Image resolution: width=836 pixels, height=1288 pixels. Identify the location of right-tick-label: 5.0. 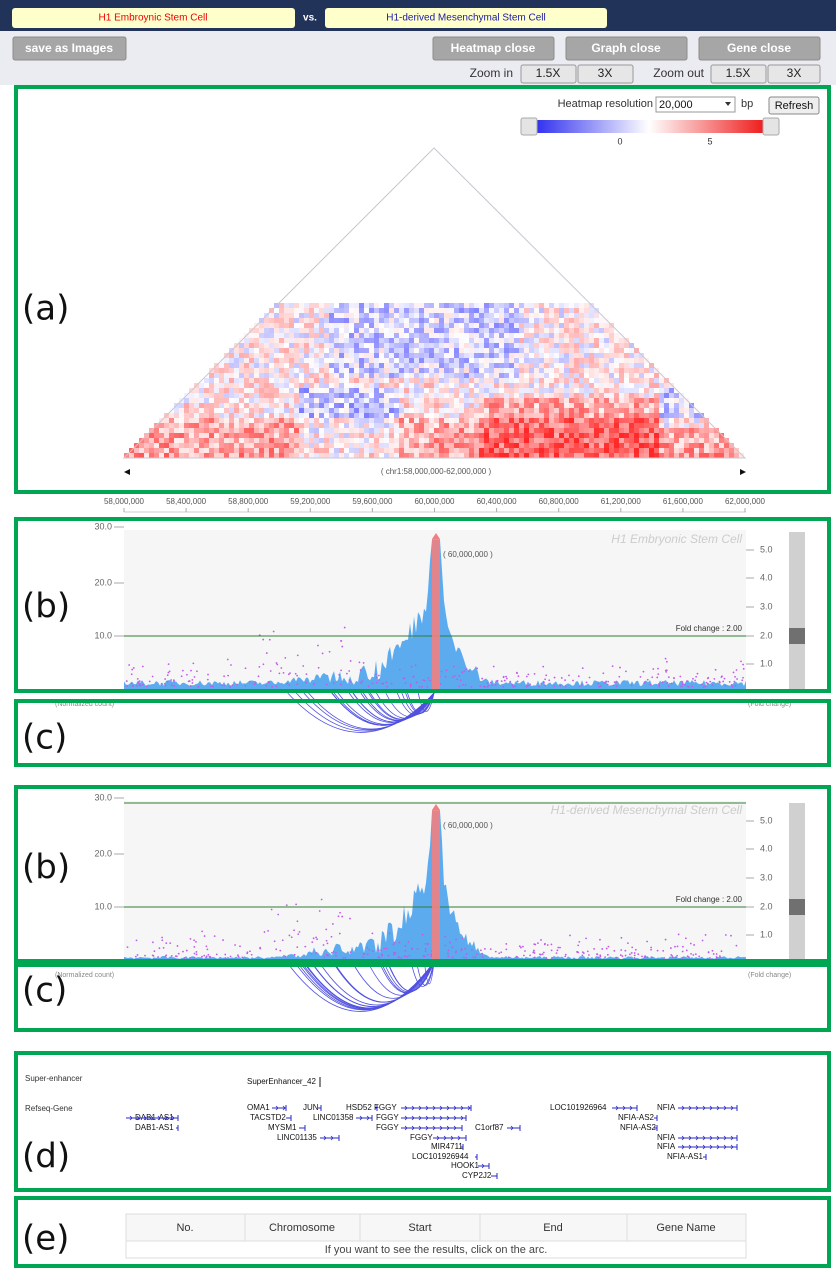
(766, 820).